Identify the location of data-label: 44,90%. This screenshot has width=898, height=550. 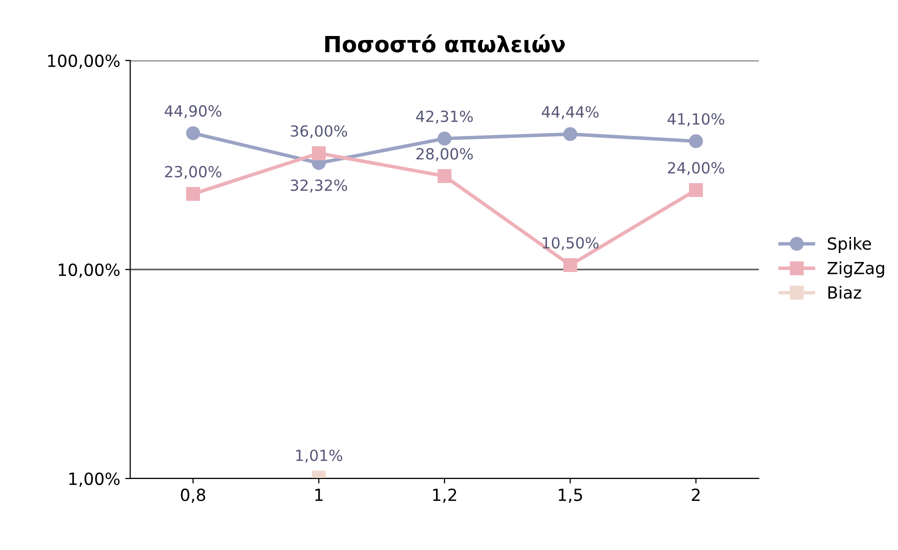
(193, 111).